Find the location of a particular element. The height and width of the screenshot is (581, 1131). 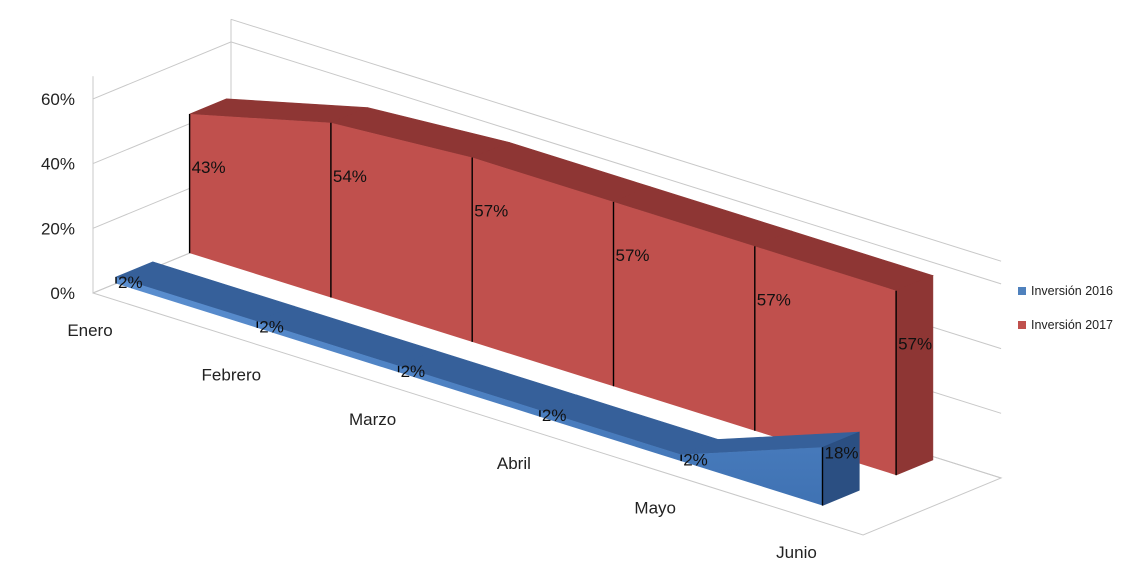

x-category-label: Abril is located at coordinates (514, 463).